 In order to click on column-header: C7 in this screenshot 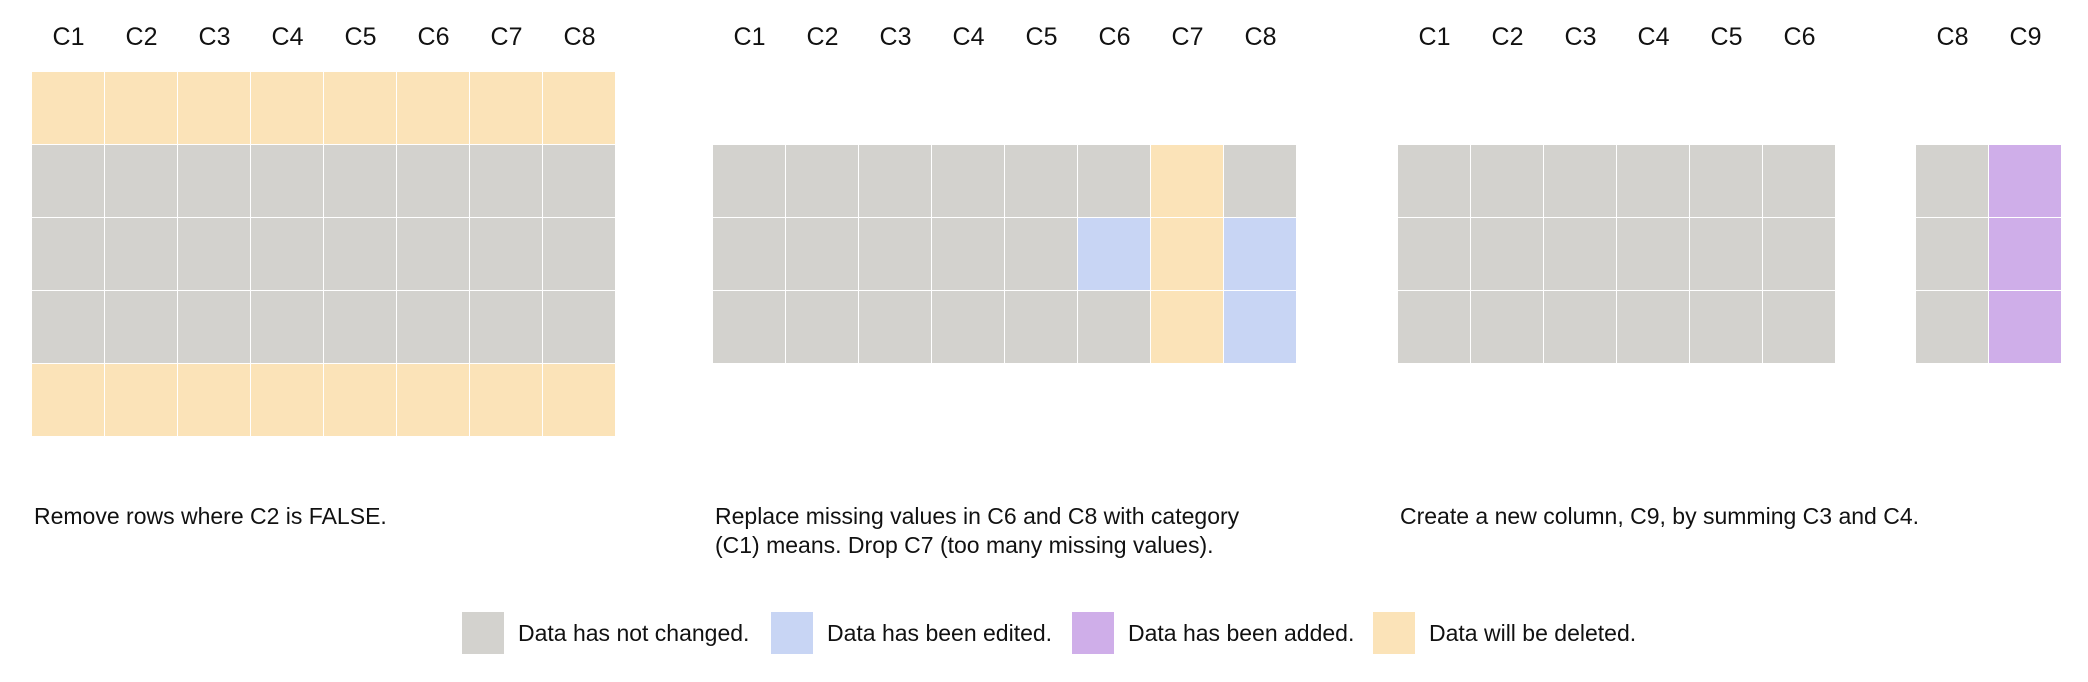, I will do `click(1187, 37)`.